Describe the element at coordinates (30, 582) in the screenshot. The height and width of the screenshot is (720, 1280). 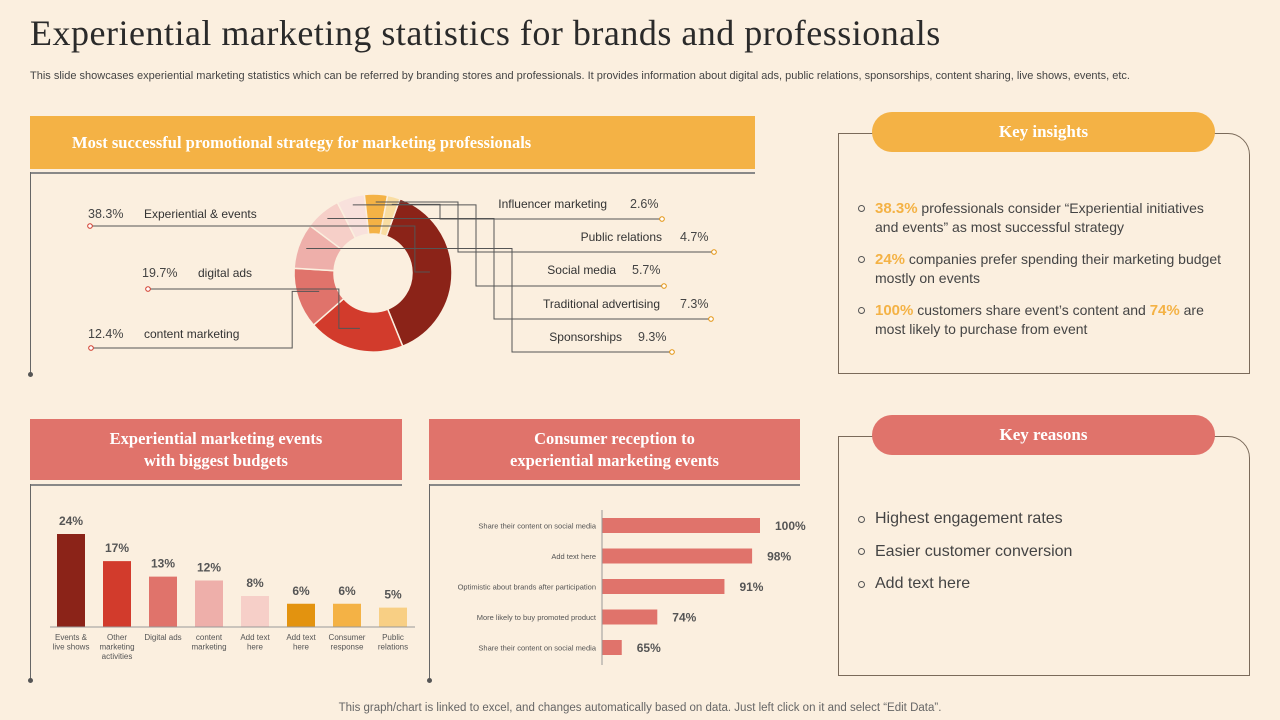
I see `budget-section-axis-line` at that location.